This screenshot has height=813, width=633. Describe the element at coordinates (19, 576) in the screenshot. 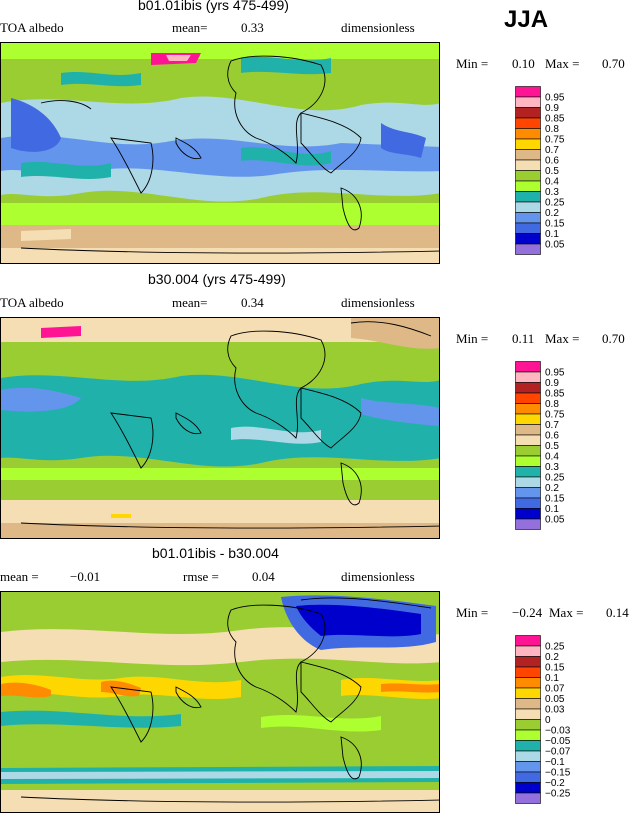

I see `panel3-mean-label: mean =` at that location.